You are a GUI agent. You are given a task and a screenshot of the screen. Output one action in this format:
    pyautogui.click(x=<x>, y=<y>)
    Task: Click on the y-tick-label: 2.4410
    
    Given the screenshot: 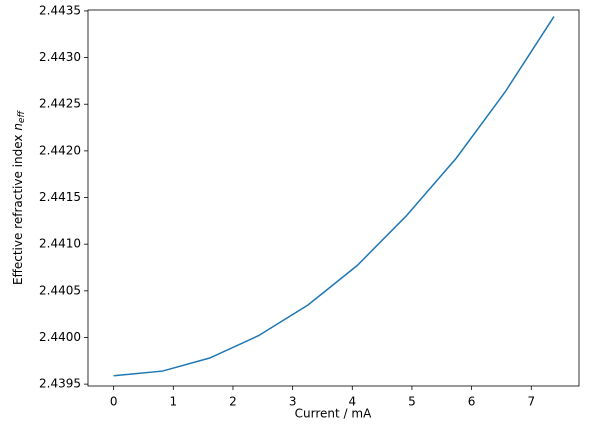 What is the action you would take?
    pyautogui.click(x=60, y=244)
    